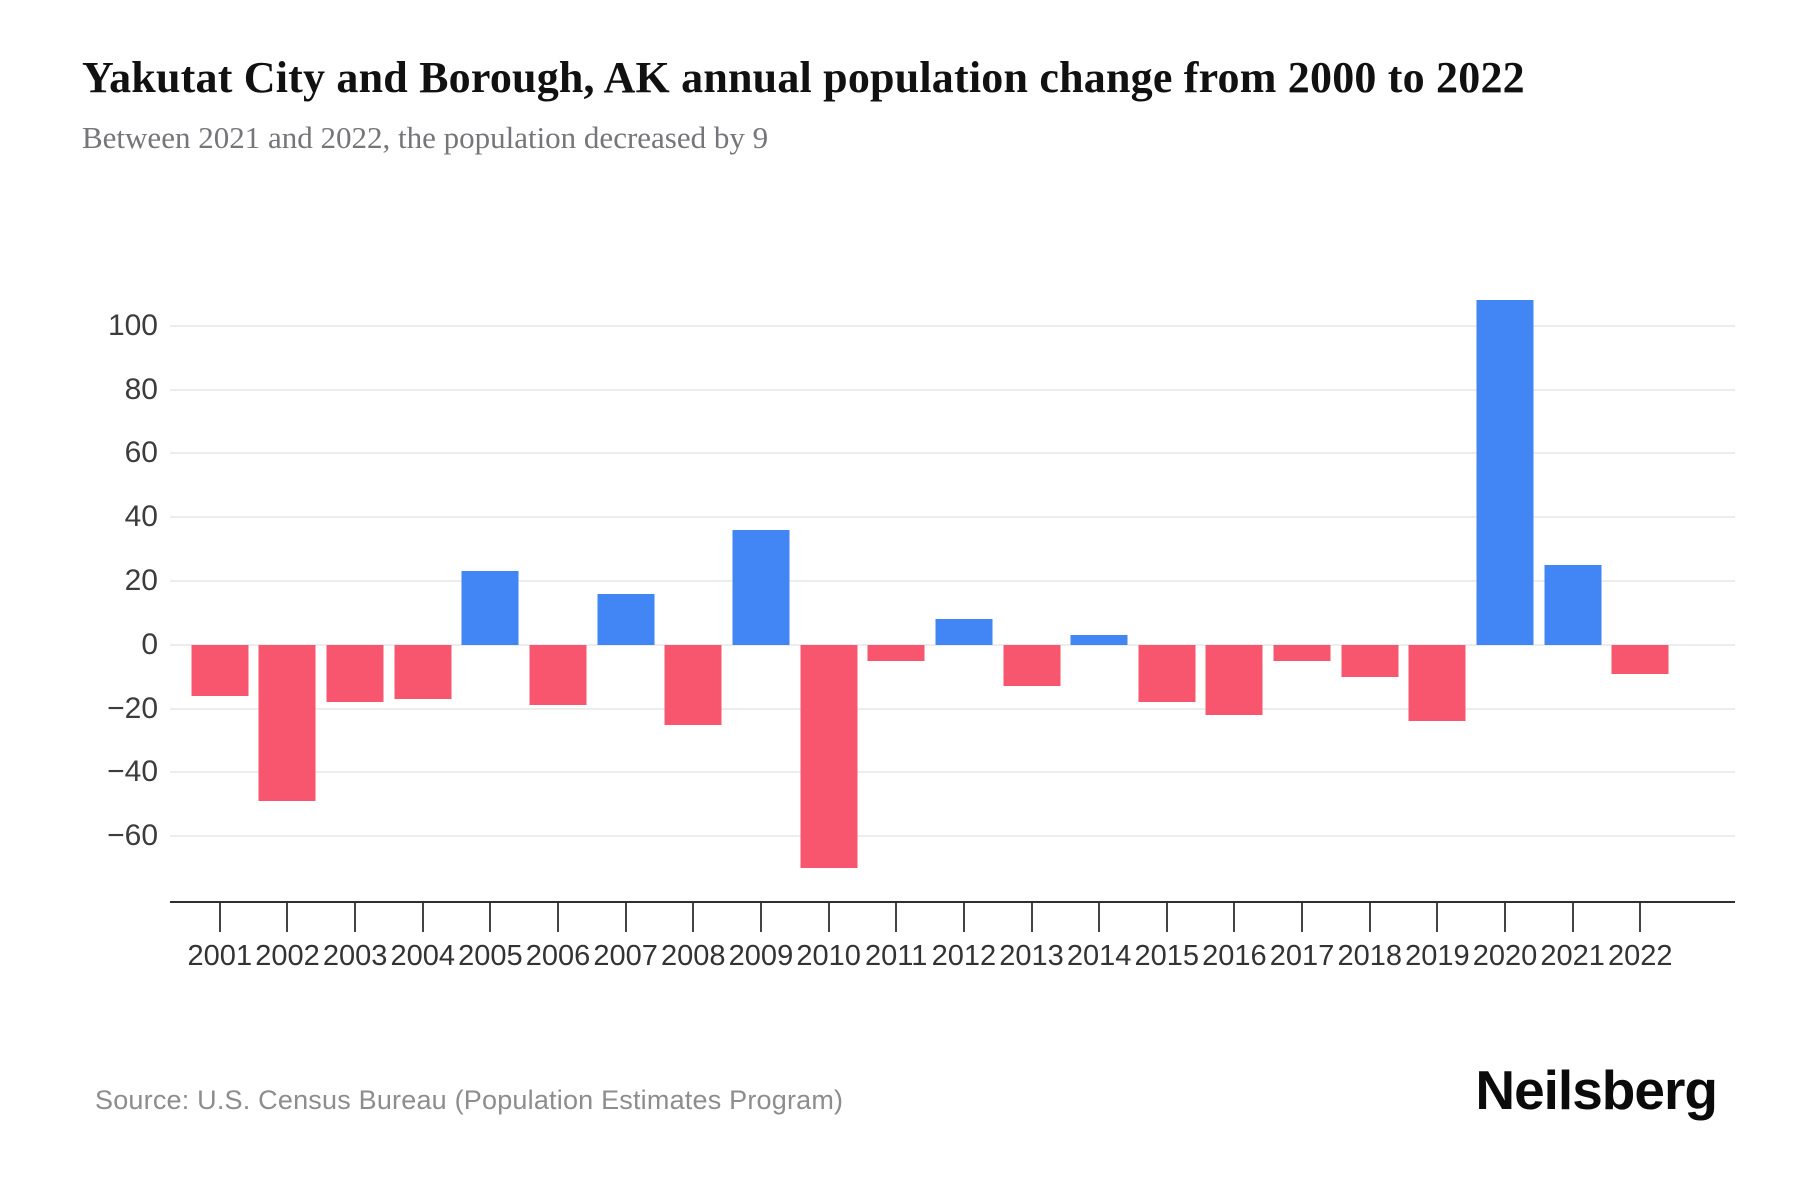  Describe the element at coordinates (132, 325) in the screenshot. I see `y-axis-label-100: 100` at that location.